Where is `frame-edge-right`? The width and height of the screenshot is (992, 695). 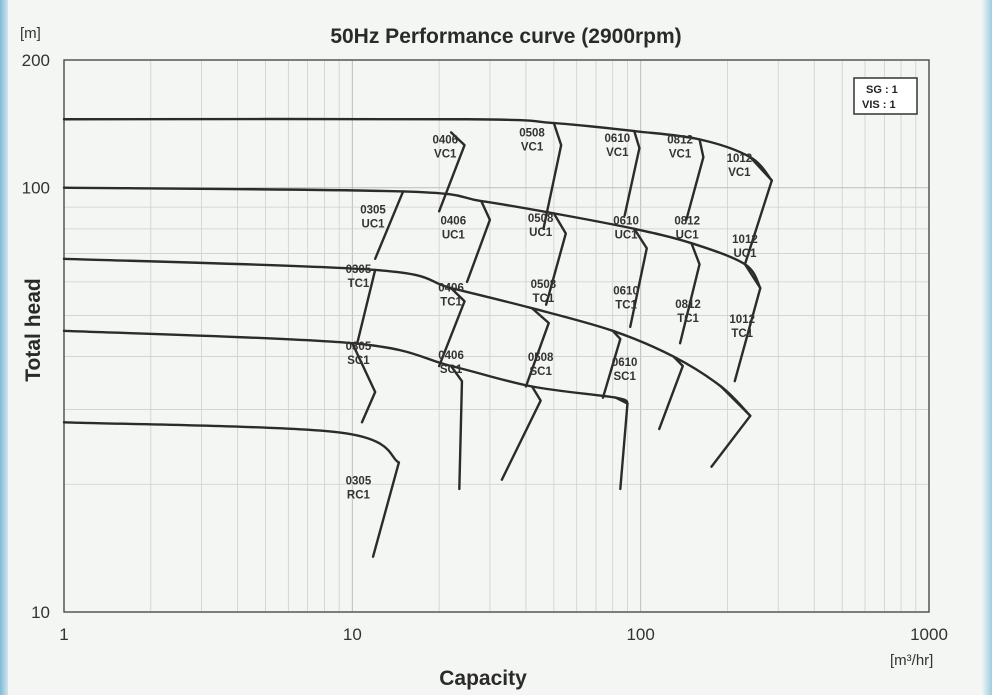 frame-edge-right is located at coordinates (987, 347).